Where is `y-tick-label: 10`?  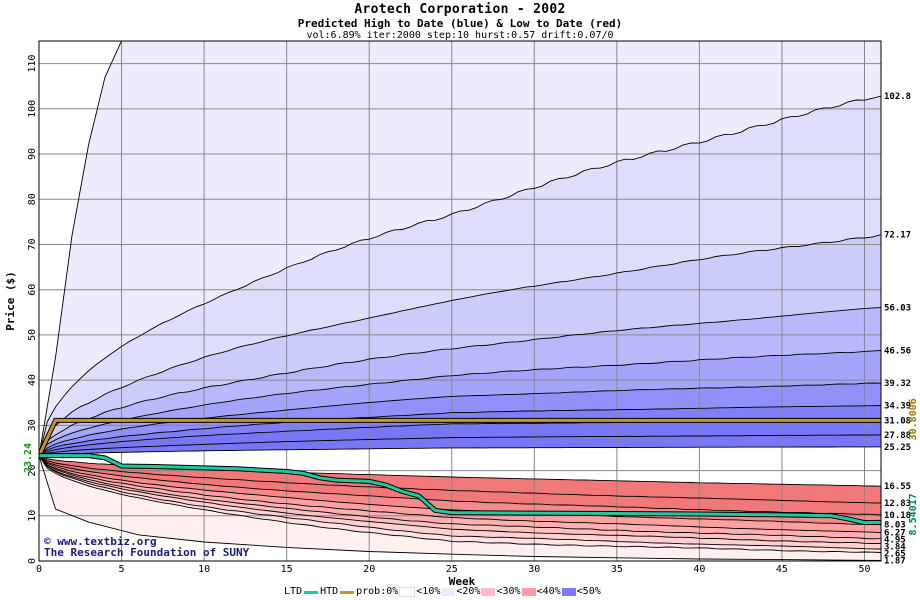 y-tick-label: 10 is located at coordinates (32, 516).